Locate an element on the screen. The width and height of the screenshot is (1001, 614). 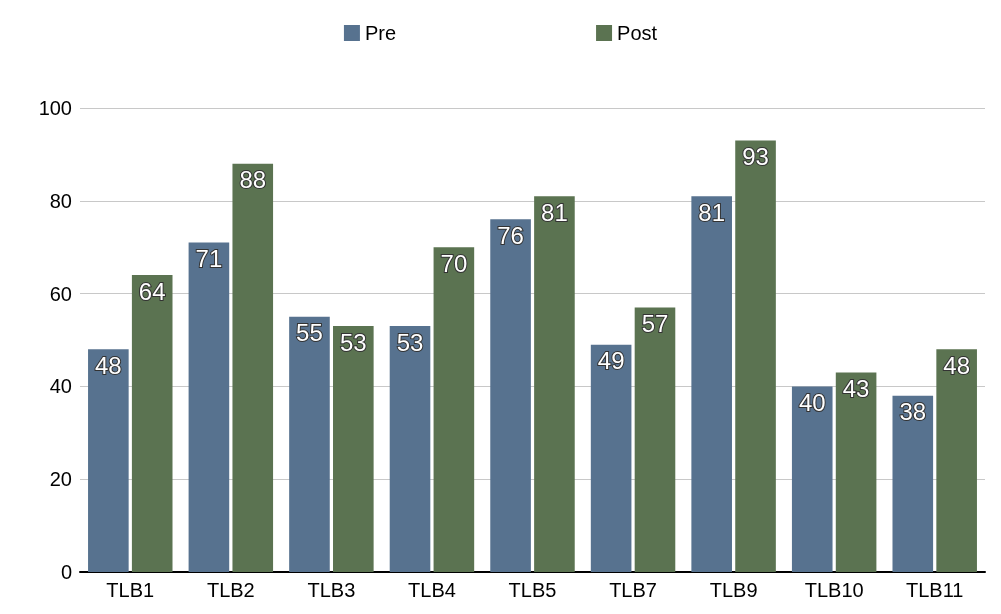
x-tick-label: TLB7 is located at coordinates (633, 590).